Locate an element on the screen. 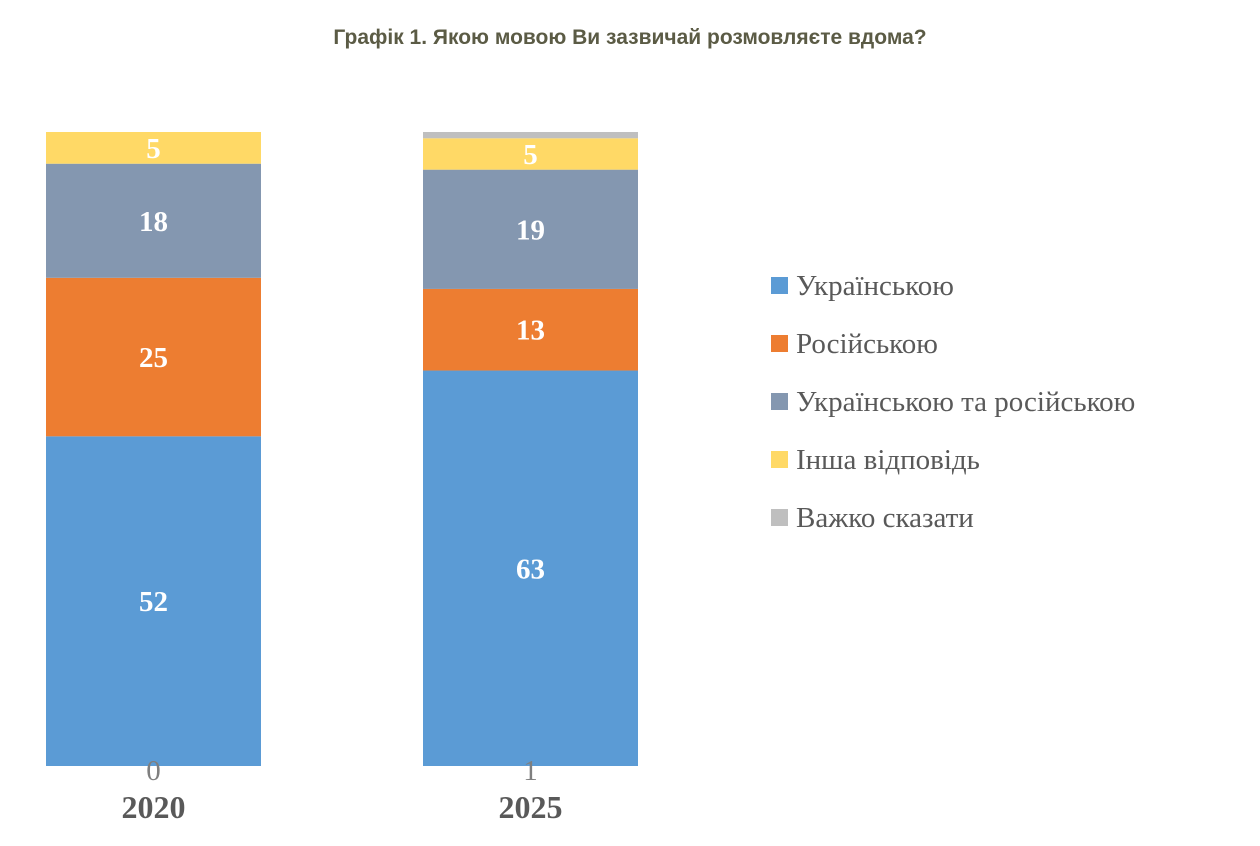  legend-label-4: Важко сказати is located at coordinates (885, 518).